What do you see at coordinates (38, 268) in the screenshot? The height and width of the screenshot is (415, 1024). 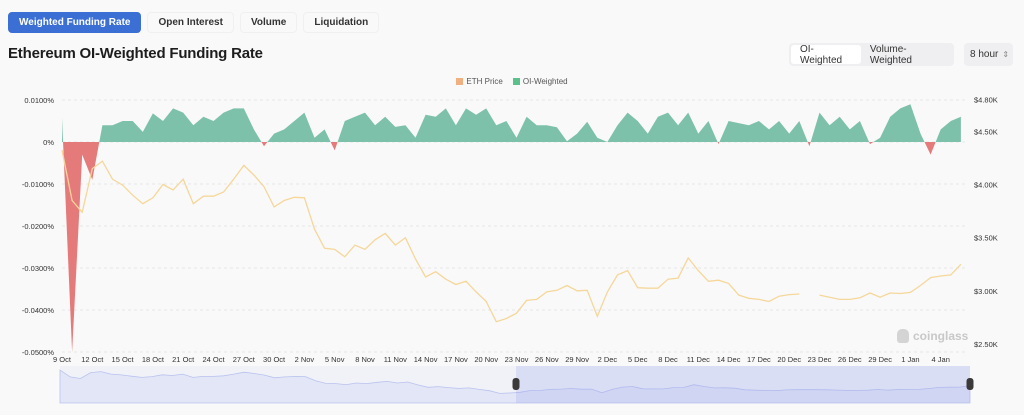 I see `y-left-tick-label: -0.0300%` at bounding box center [38, 268].